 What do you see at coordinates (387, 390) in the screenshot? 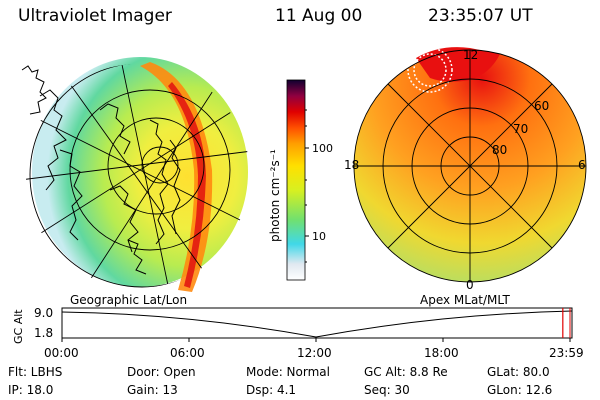
I see `seq-readout: Seq: 30` at bounding box center [387, 390].